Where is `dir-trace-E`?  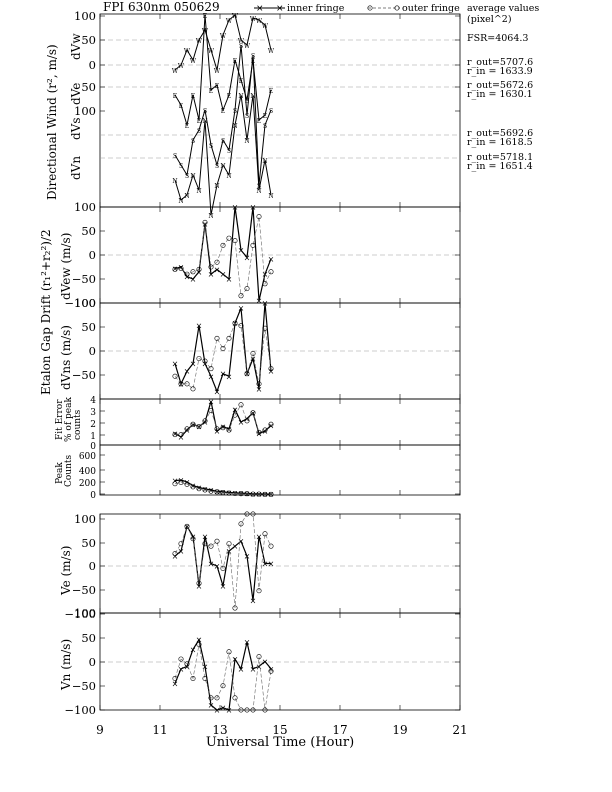 dir-trace-E is located at coordinates (223, 70).